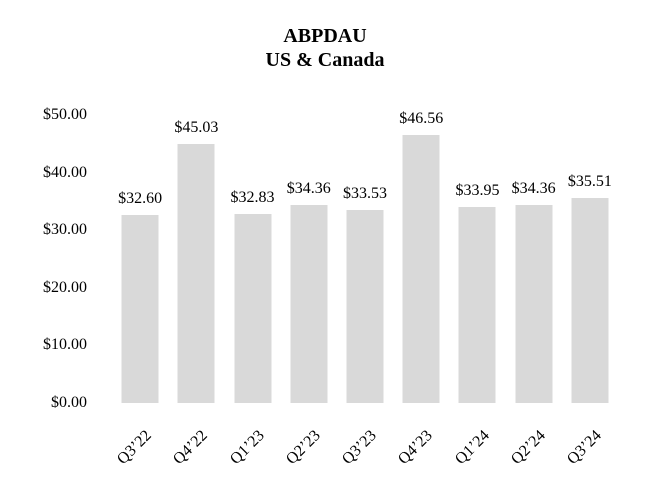 This screenshot has width=650, height=500. Describe the element at coordinates (416, 447) in the screenshot. I see `x-tick-label: Q4’23` at that location.